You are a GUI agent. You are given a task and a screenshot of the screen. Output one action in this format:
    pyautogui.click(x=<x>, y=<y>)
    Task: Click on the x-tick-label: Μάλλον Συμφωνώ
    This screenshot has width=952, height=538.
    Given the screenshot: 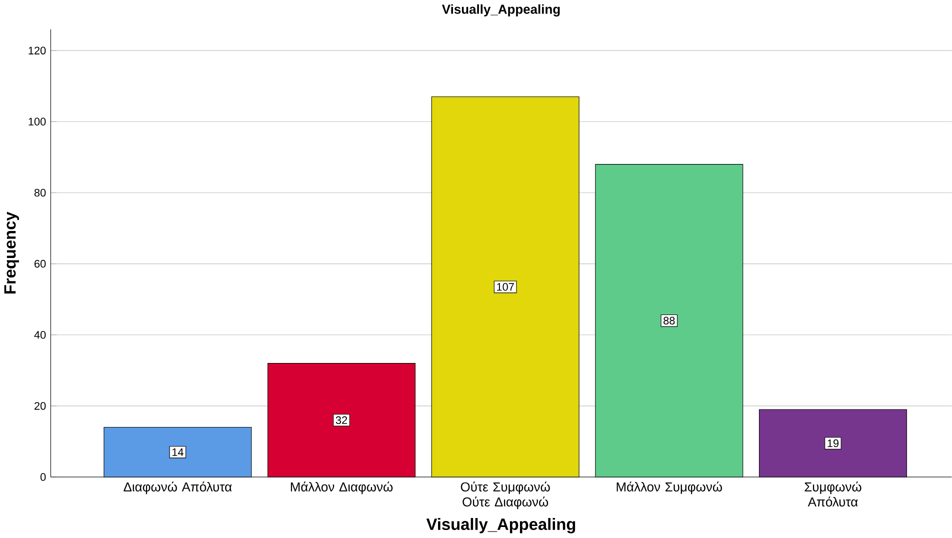 What is the action you would take?
    pyautogui.click(x=669, y=488)
    